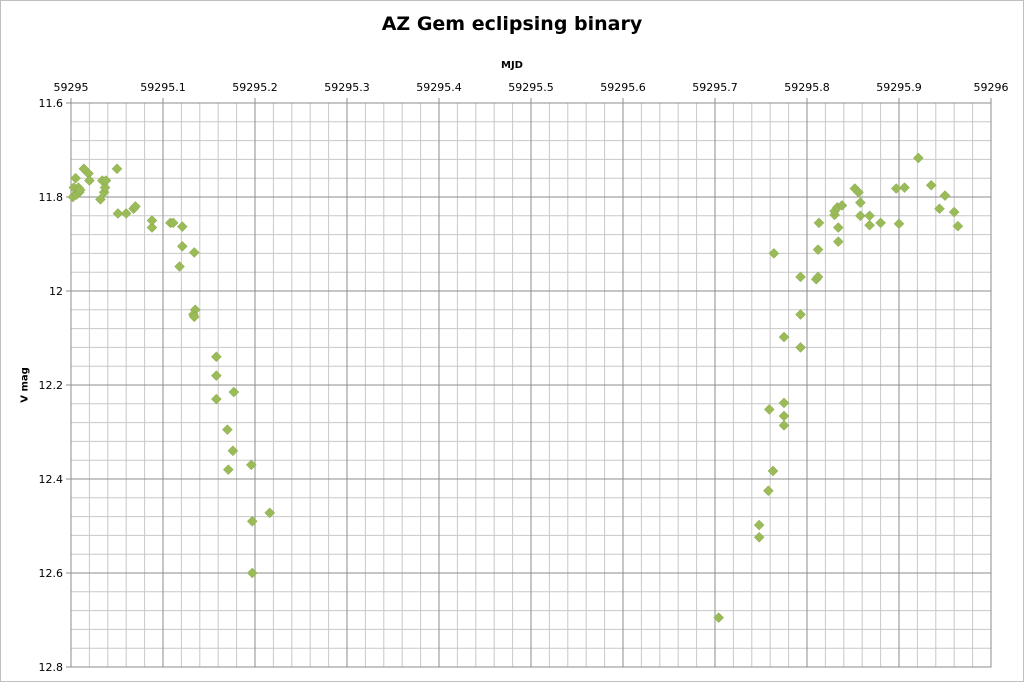 The image size is (1024, 682). What do you see at coordinates (51, 197) in the screenshot?
I see `y-tick-label: 11.8` at bounding box center [51, 197].